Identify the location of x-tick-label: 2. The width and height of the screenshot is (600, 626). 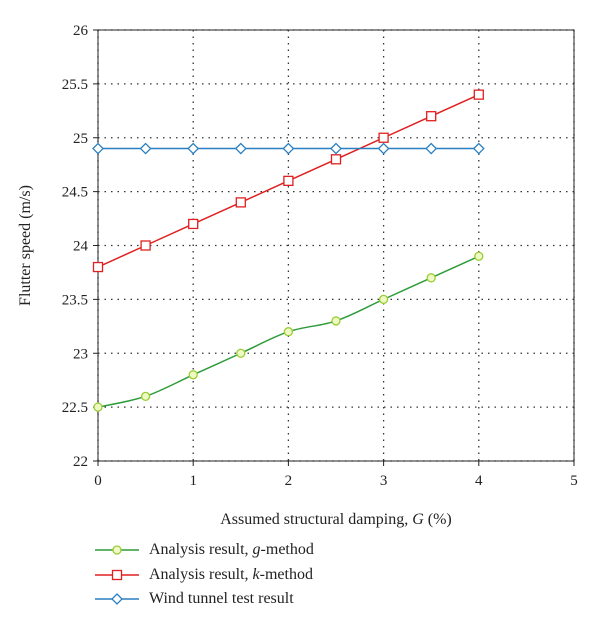
(289, 481).